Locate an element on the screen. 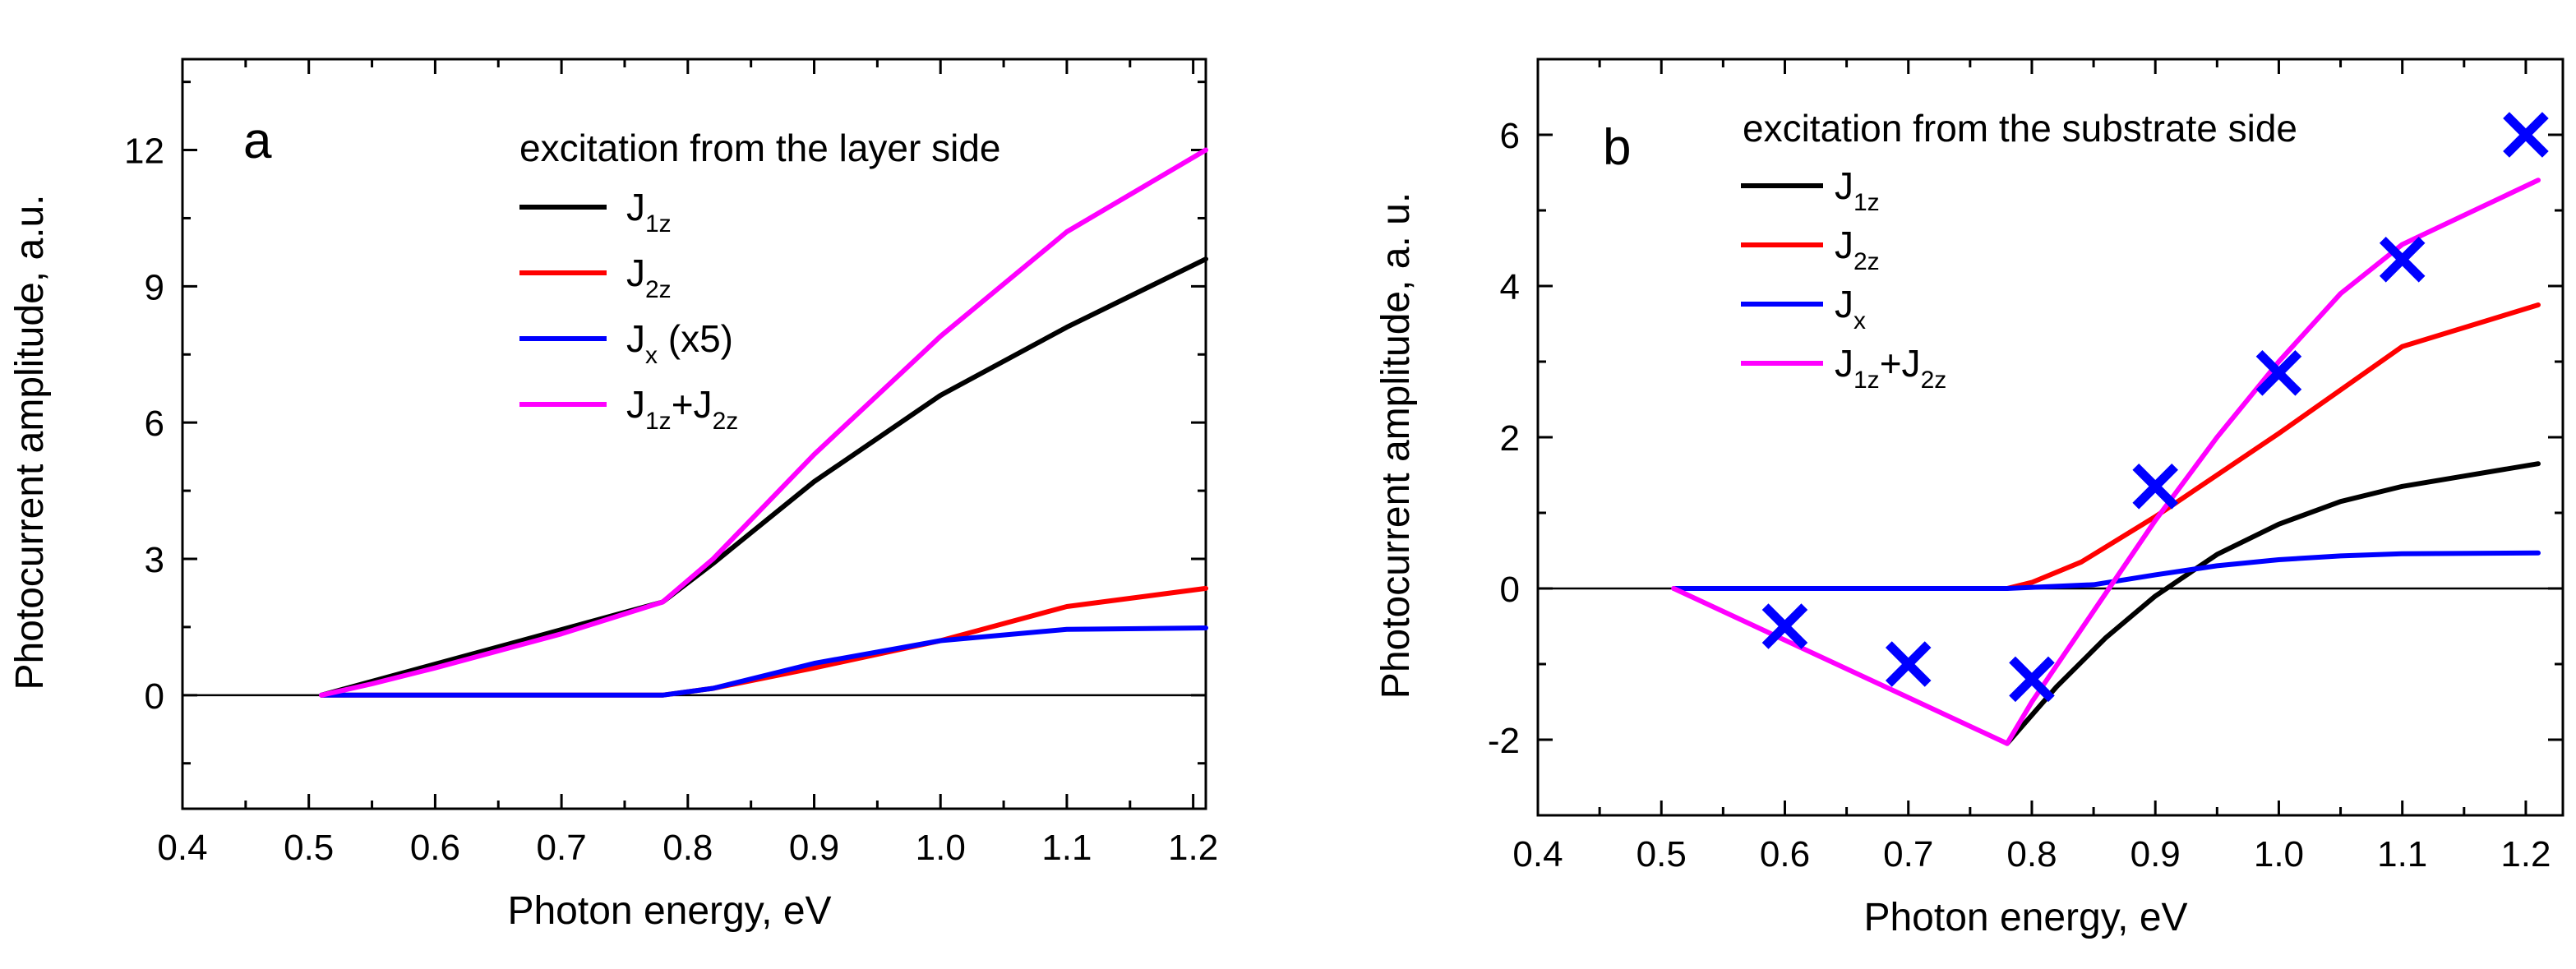 The width and height of the screenshot is (2576, 969). series-line-J1z is located at coordinates (2272, 603).